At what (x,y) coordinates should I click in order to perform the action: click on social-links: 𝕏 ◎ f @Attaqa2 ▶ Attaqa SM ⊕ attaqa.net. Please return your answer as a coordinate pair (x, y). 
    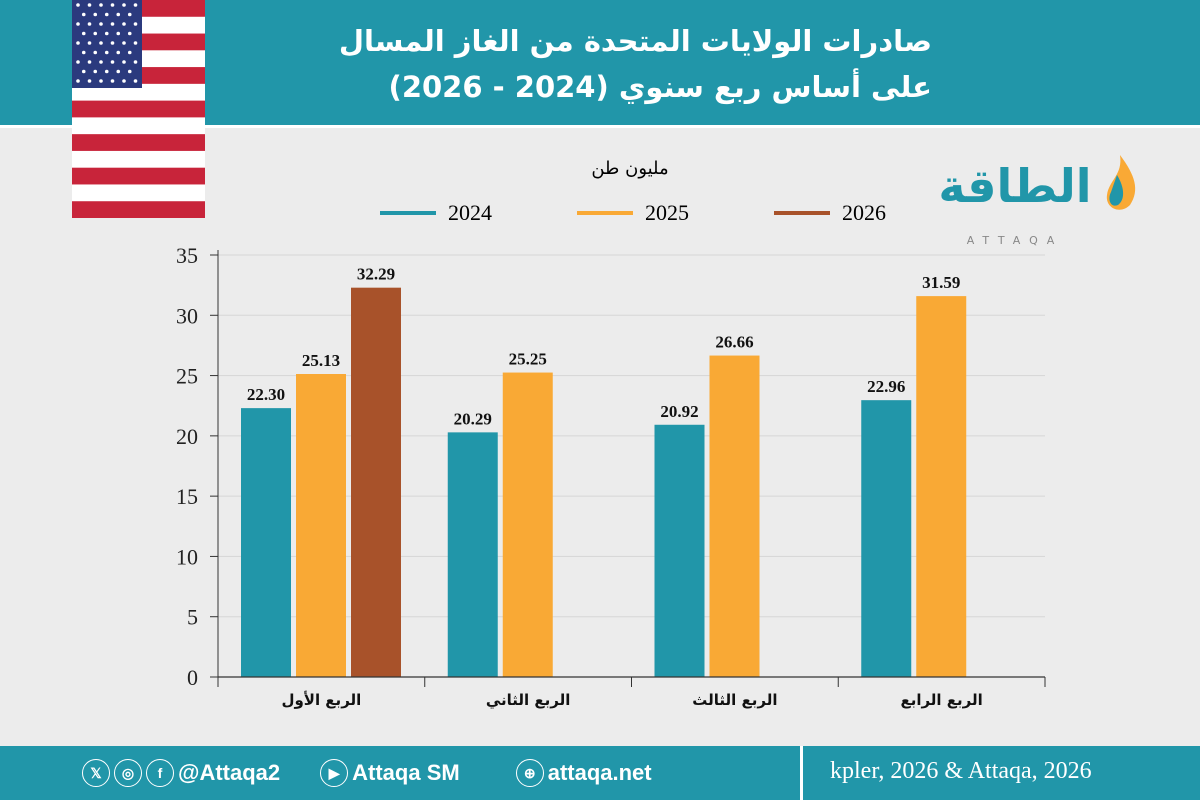
    Looking at the image, I should click on (367, 773).